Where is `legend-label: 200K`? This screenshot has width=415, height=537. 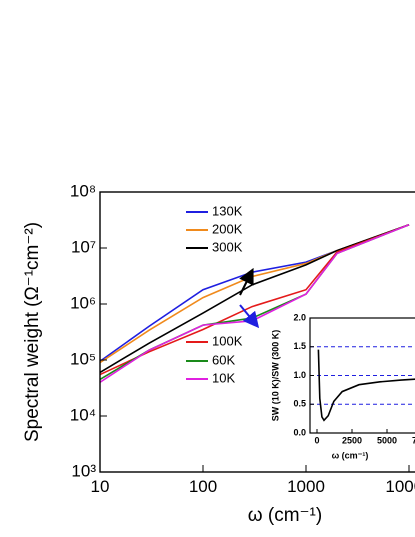
legend-label: 200K is located at coordinates (227, 228).